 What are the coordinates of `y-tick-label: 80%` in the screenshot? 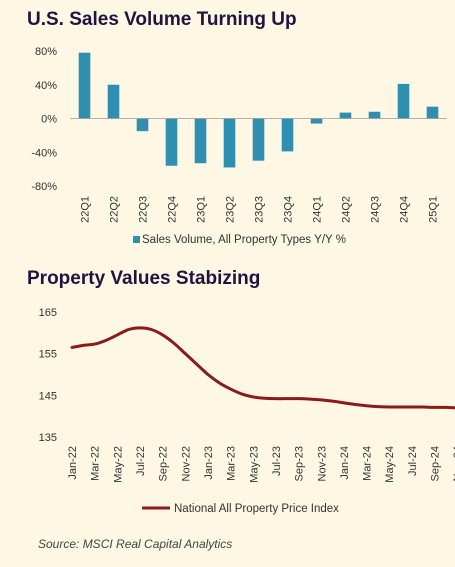 It's located at (46, 52).